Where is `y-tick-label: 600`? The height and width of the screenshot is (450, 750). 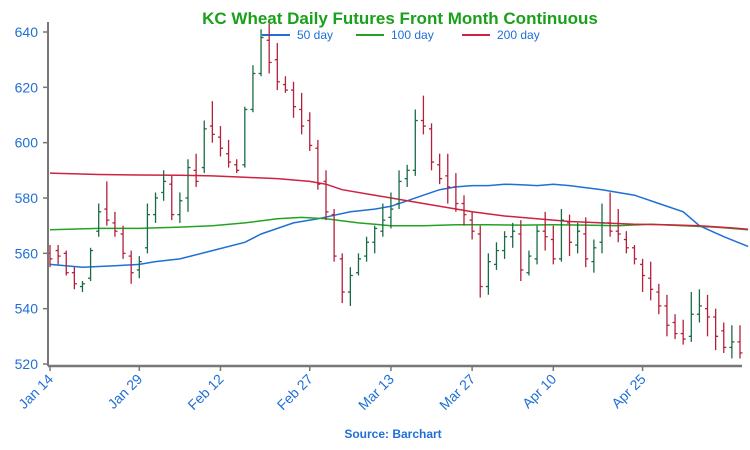 y-tick-label: 600 is located at coordinates (27, 143).